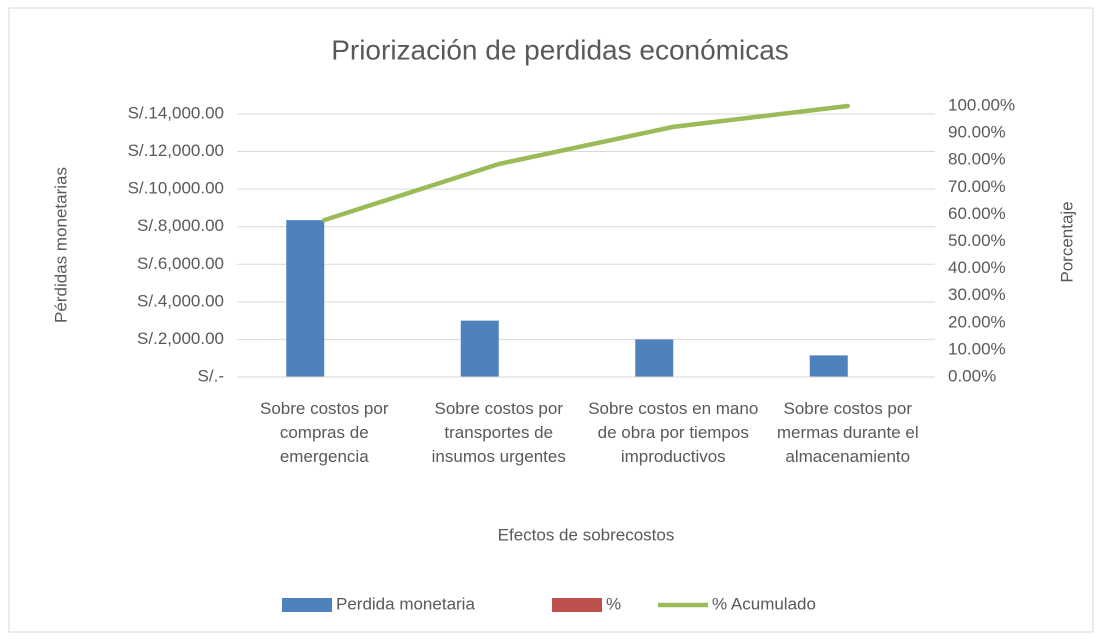 The image size is (1102, 639). I want to click on chart-title: Priorización de perdidas económicas, so click(560, 49).